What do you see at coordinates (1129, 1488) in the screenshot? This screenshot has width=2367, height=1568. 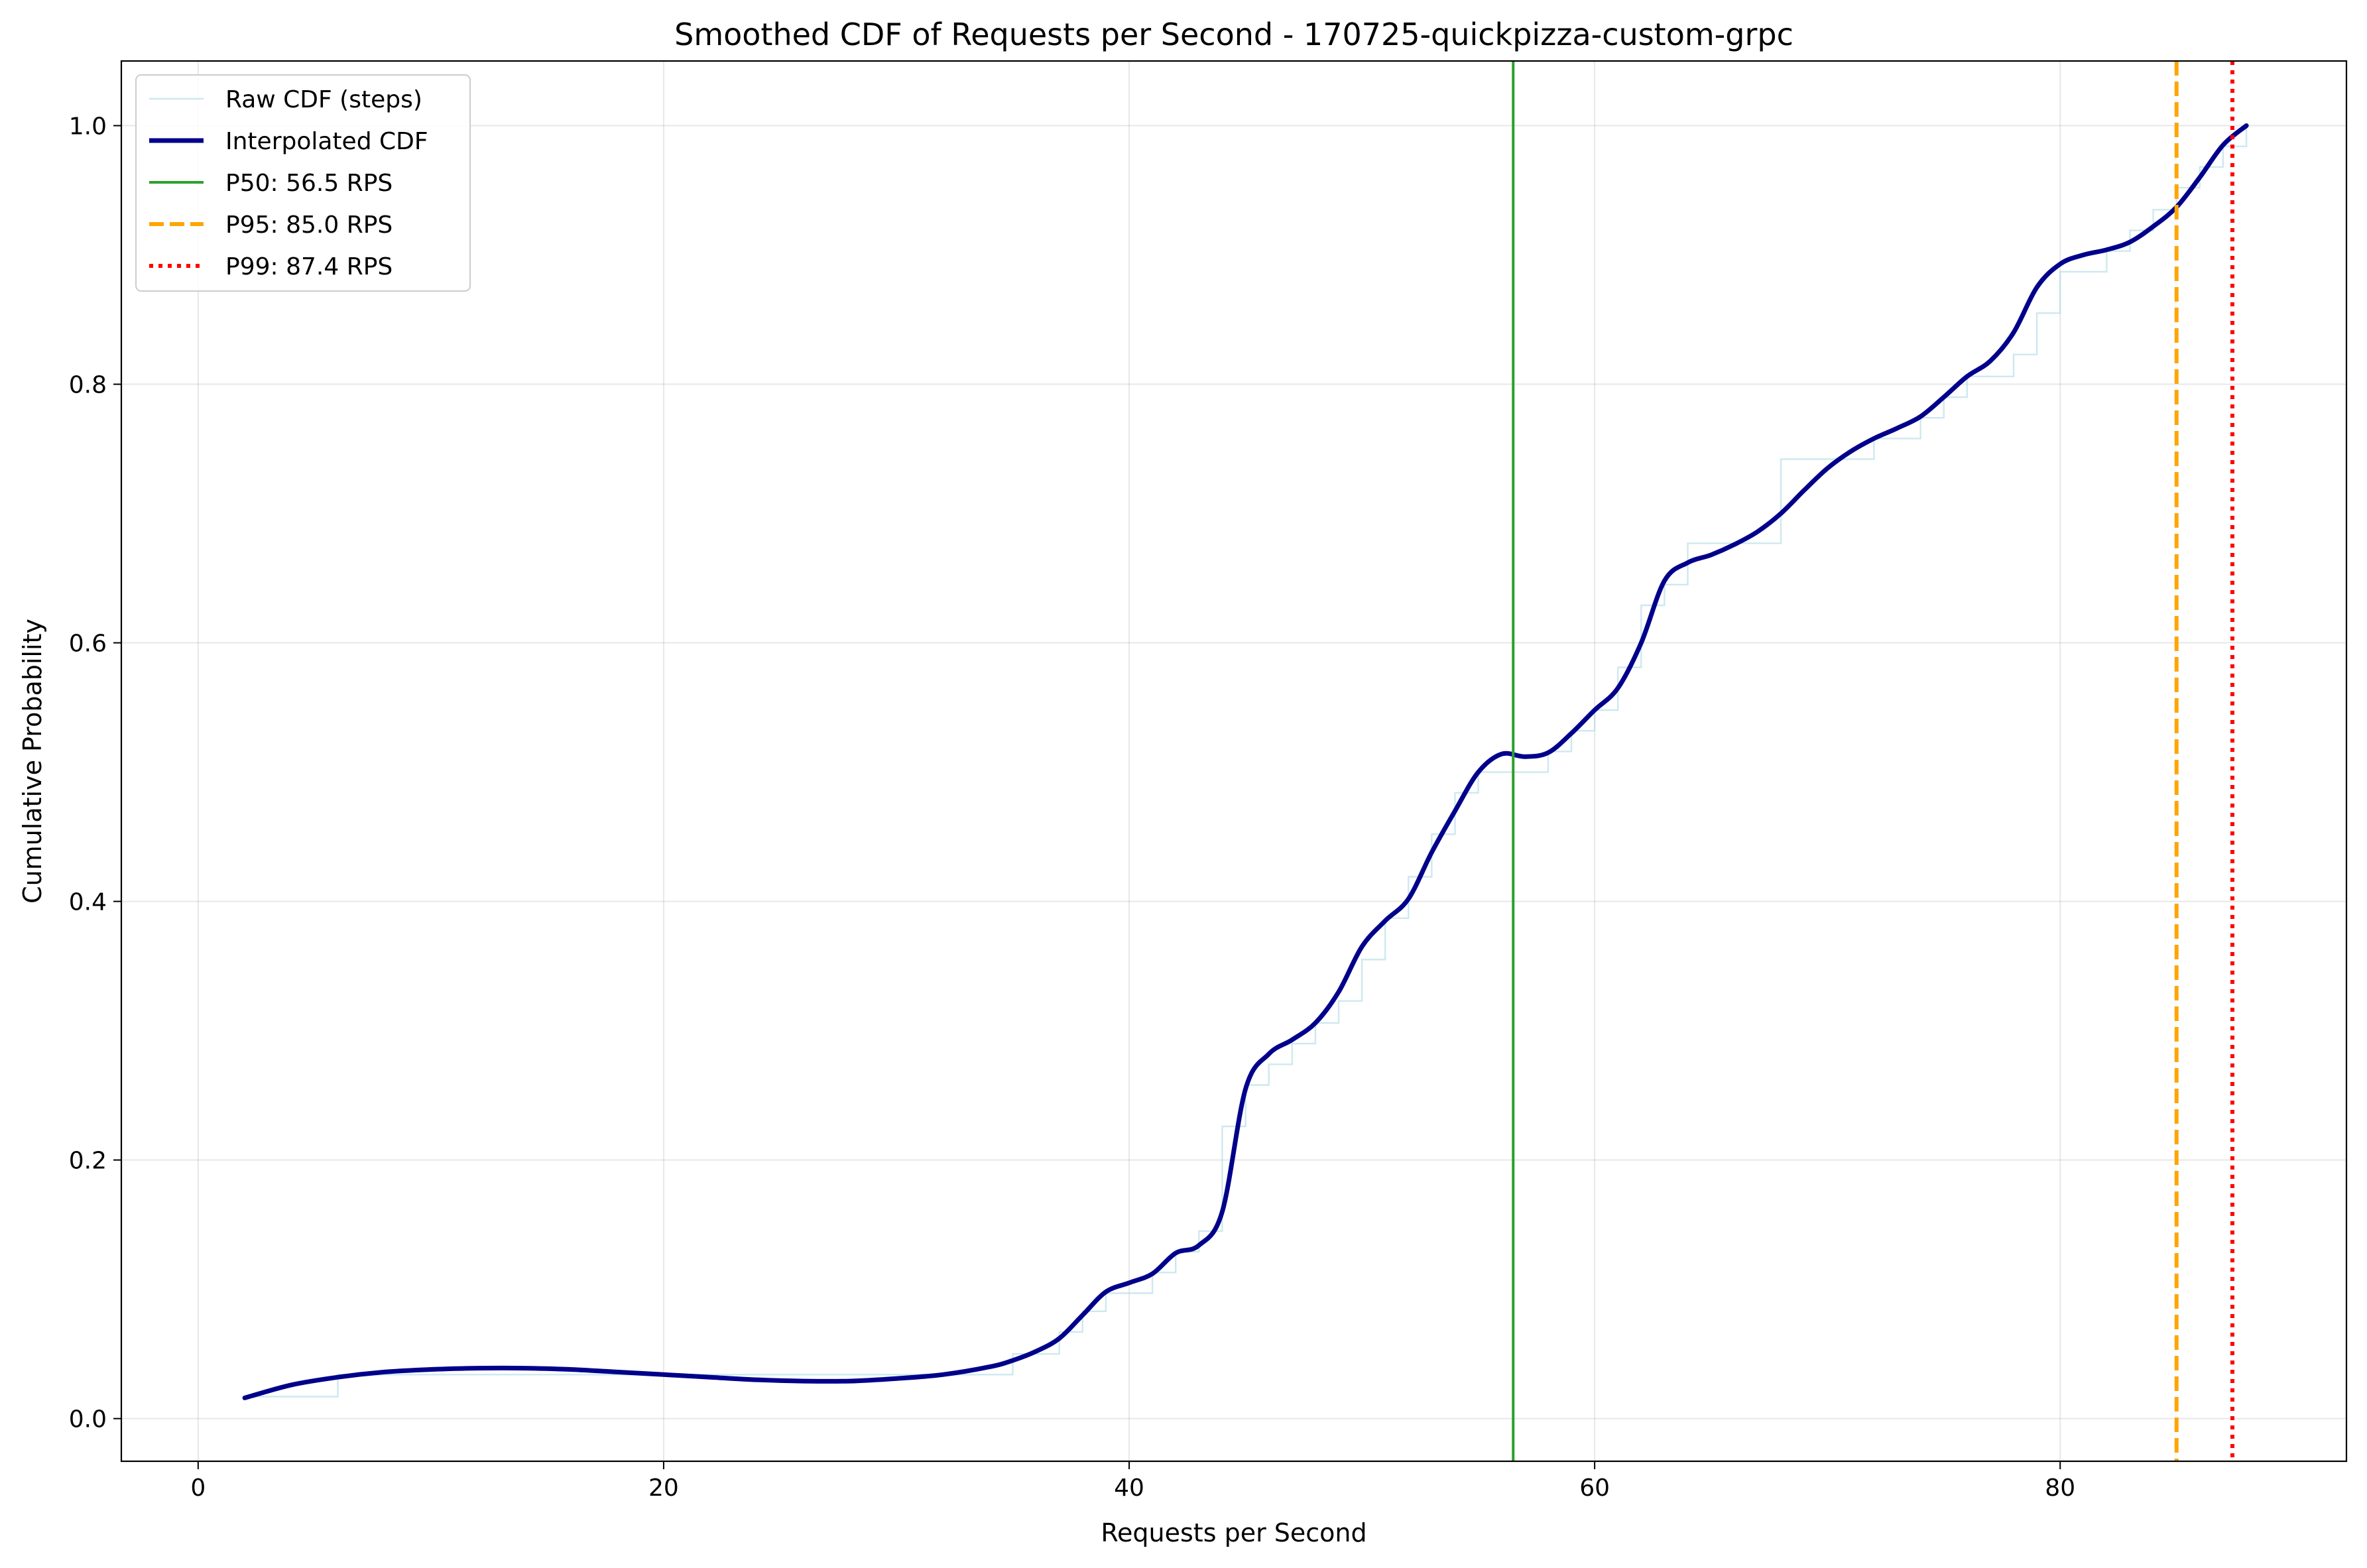 I see `x-tick-label: 40` at bounding box center [1129, 1488].